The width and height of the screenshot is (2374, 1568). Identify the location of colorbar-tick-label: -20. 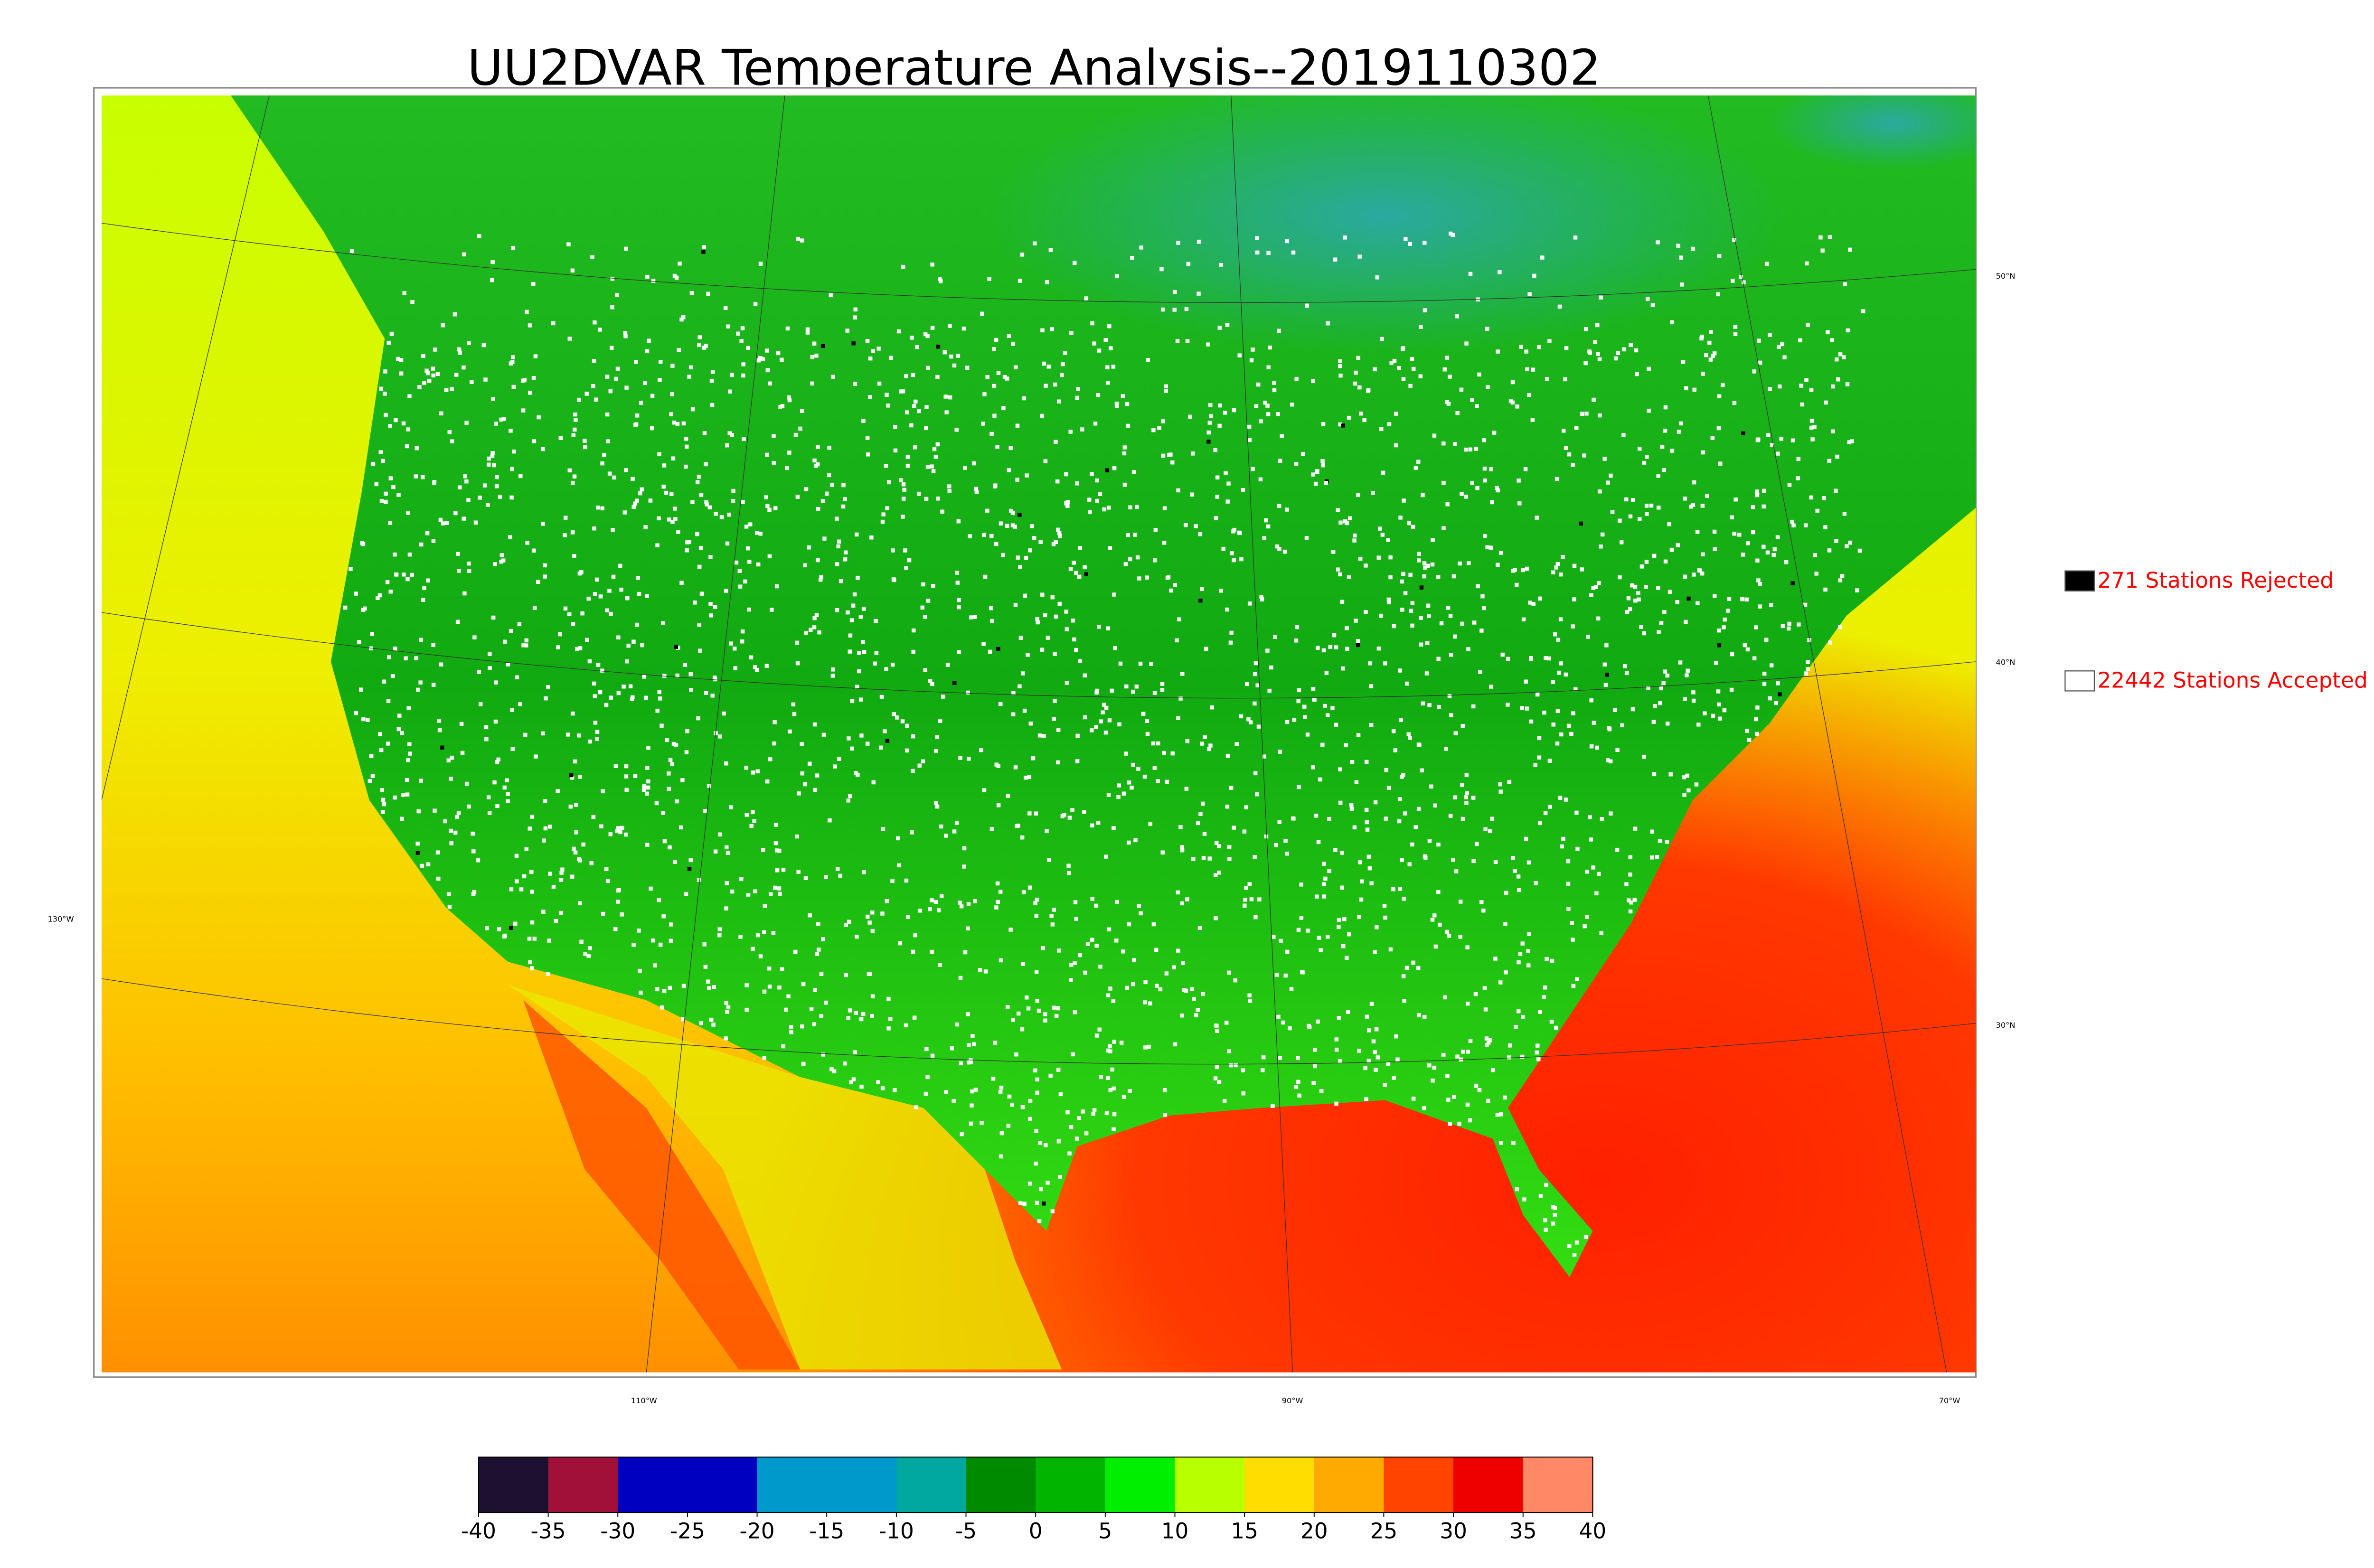
(757, 1531).